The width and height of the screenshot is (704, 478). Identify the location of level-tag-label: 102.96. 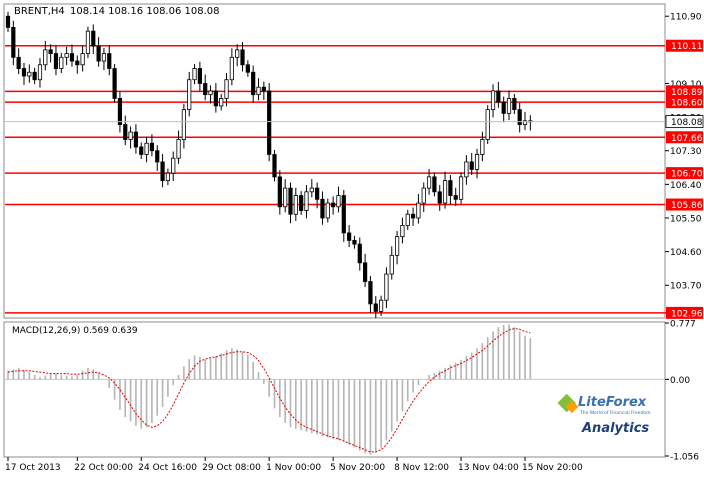
(687, 314).